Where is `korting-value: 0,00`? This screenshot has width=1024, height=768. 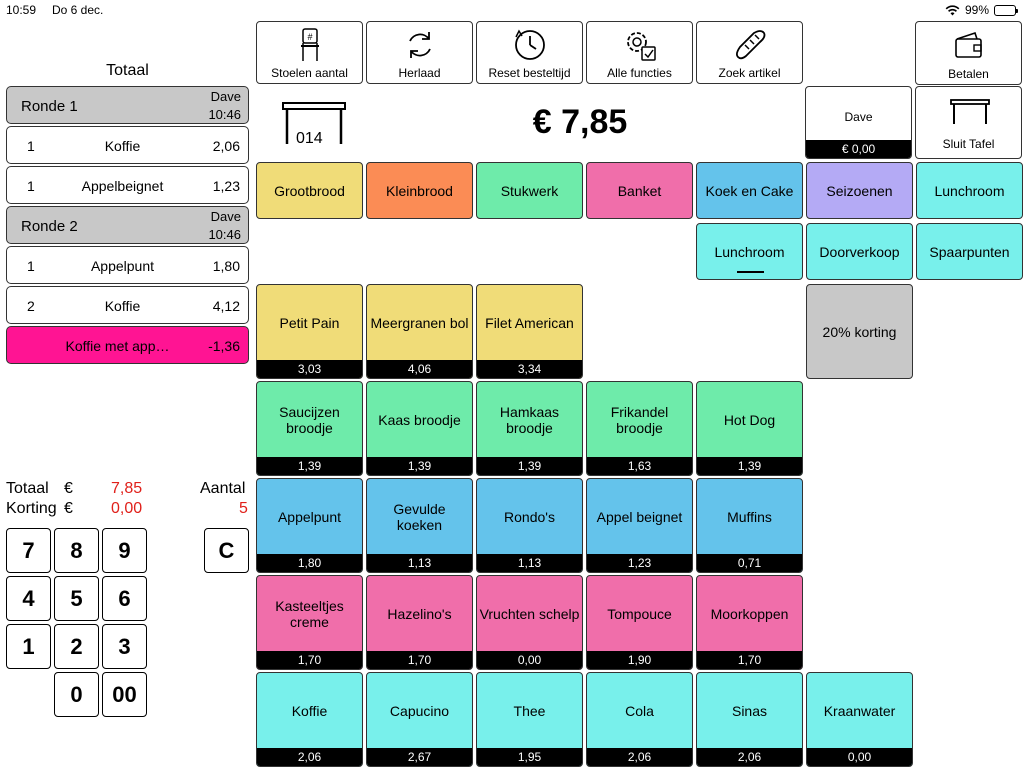
korting-value: 0,00 is located at coordinates (127, 508).